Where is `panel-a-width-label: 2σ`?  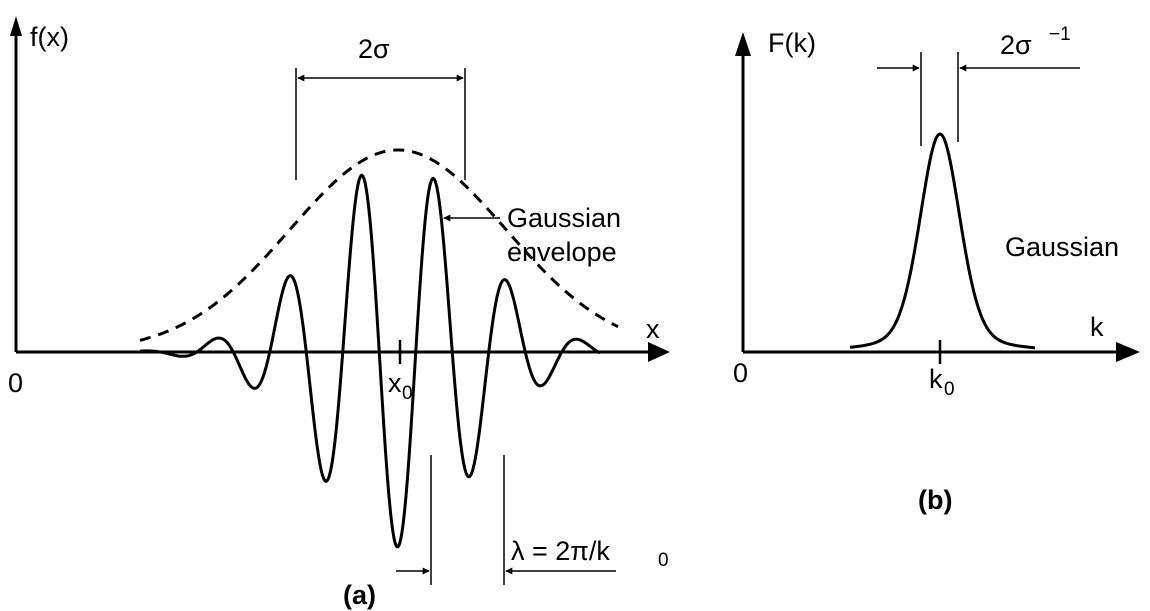 panel-a-width-label: 2σ is located at coordinates (374, 49).